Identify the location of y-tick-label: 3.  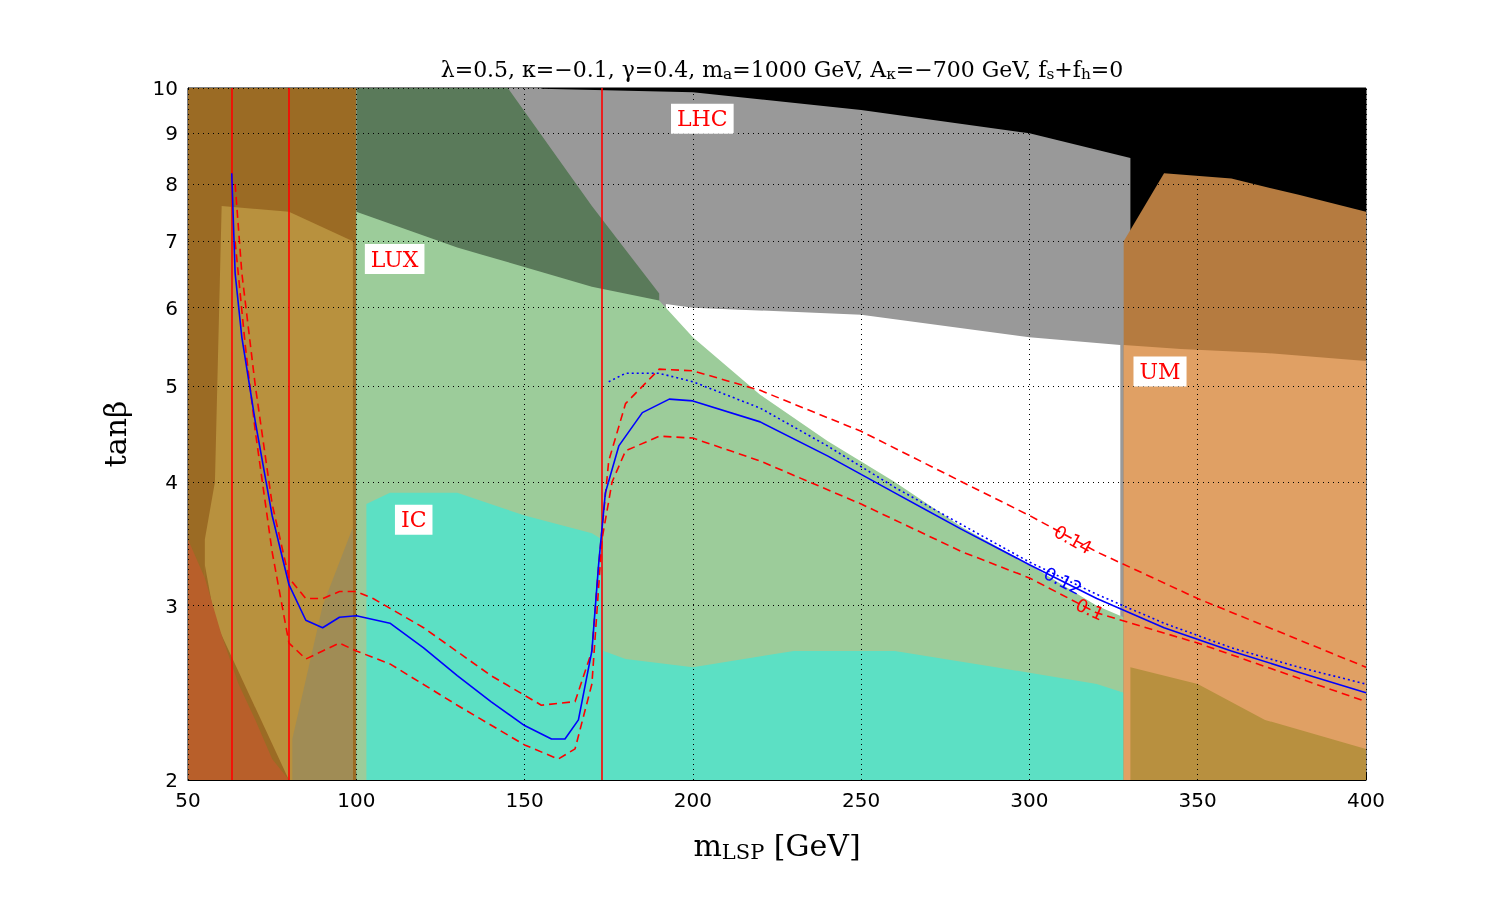
(171, 605).